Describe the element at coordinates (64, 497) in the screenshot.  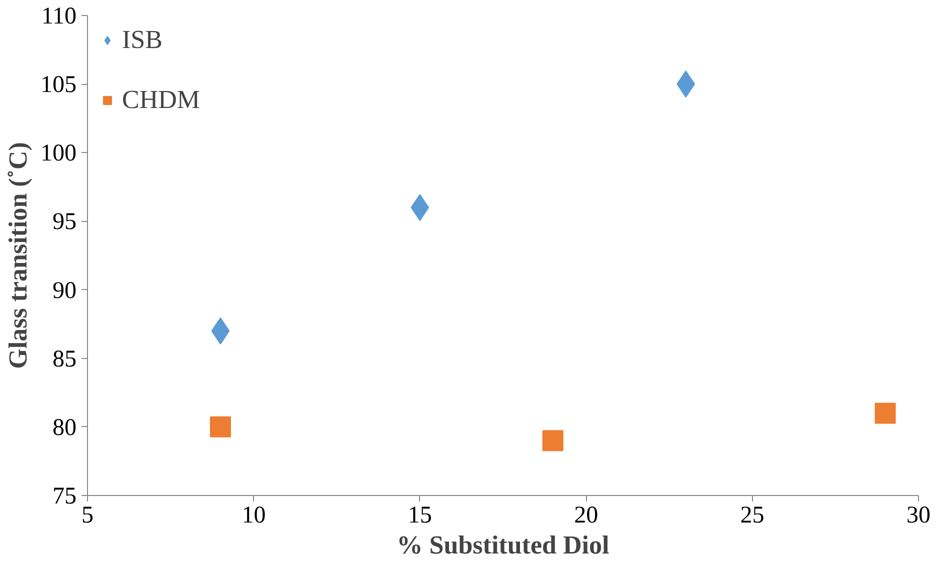
I see `y-tick-label: 75` at that location.